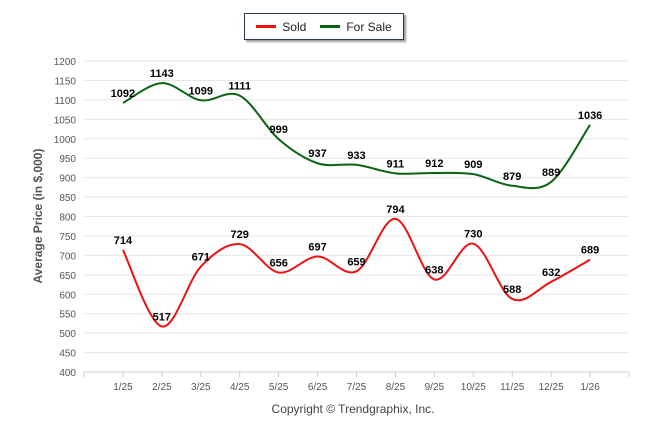 The image size is (646, 434). What do you see at coordinates (162, 318) in the screenshot?
I see `data-label: 517` at bounding box center [162, 318].